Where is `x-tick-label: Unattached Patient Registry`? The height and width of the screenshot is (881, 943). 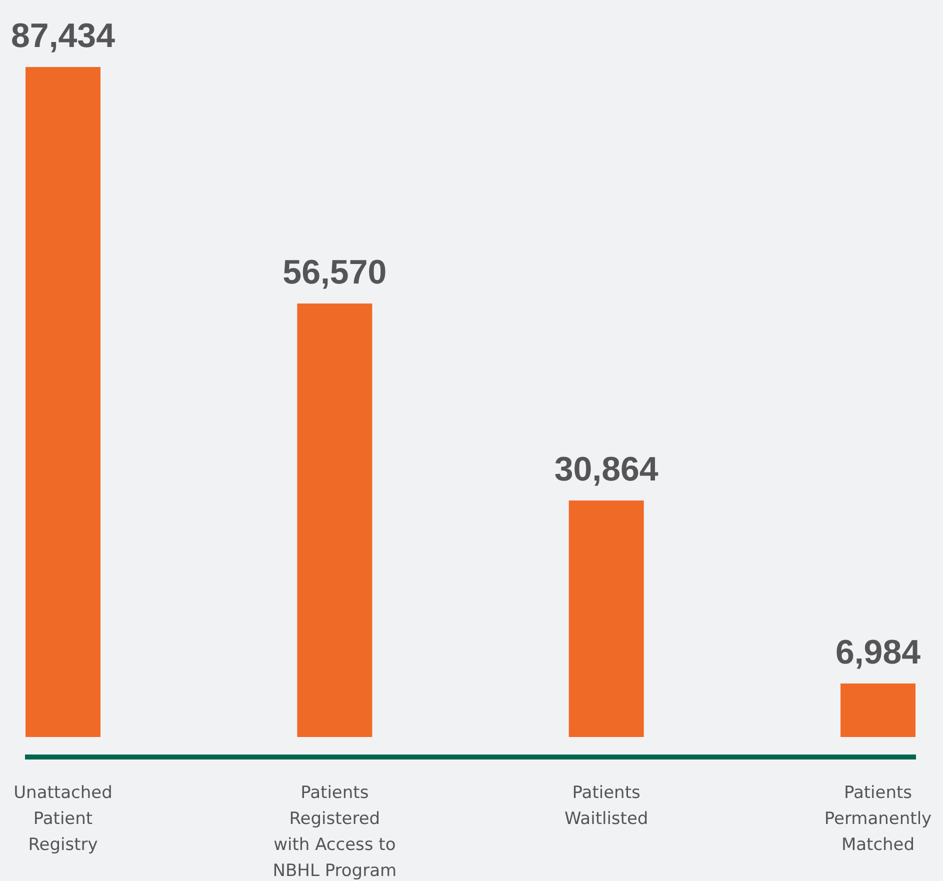 x-tick-label: Unattached Patient Registry is located at coordinates (63, 819).